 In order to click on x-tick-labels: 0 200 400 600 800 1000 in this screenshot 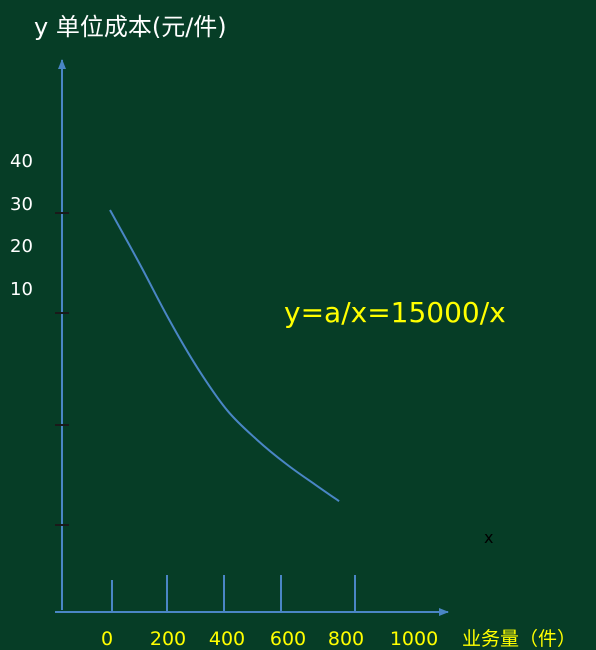, I will do `click(269, 639)`.